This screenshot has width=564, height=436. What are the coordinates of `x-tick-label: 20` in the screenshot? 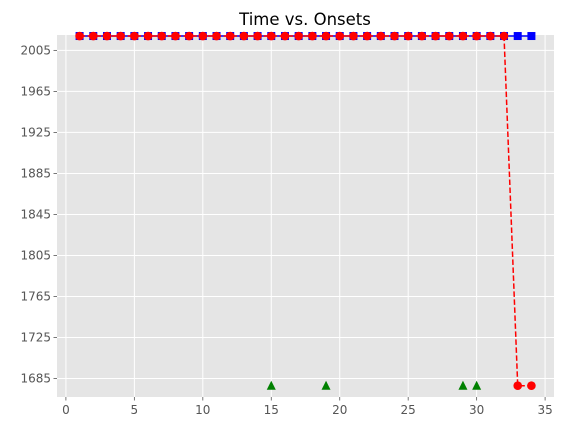 It's located at (339, 410).